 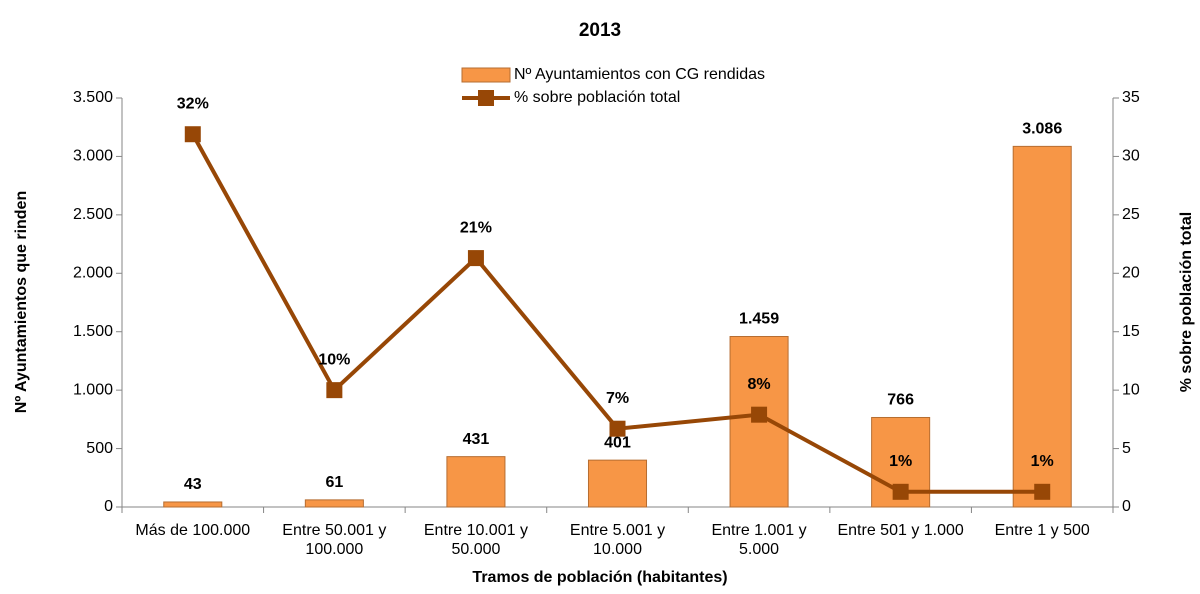 I want to click on y2-tick-label: 5, so click(x=1126, y=448).